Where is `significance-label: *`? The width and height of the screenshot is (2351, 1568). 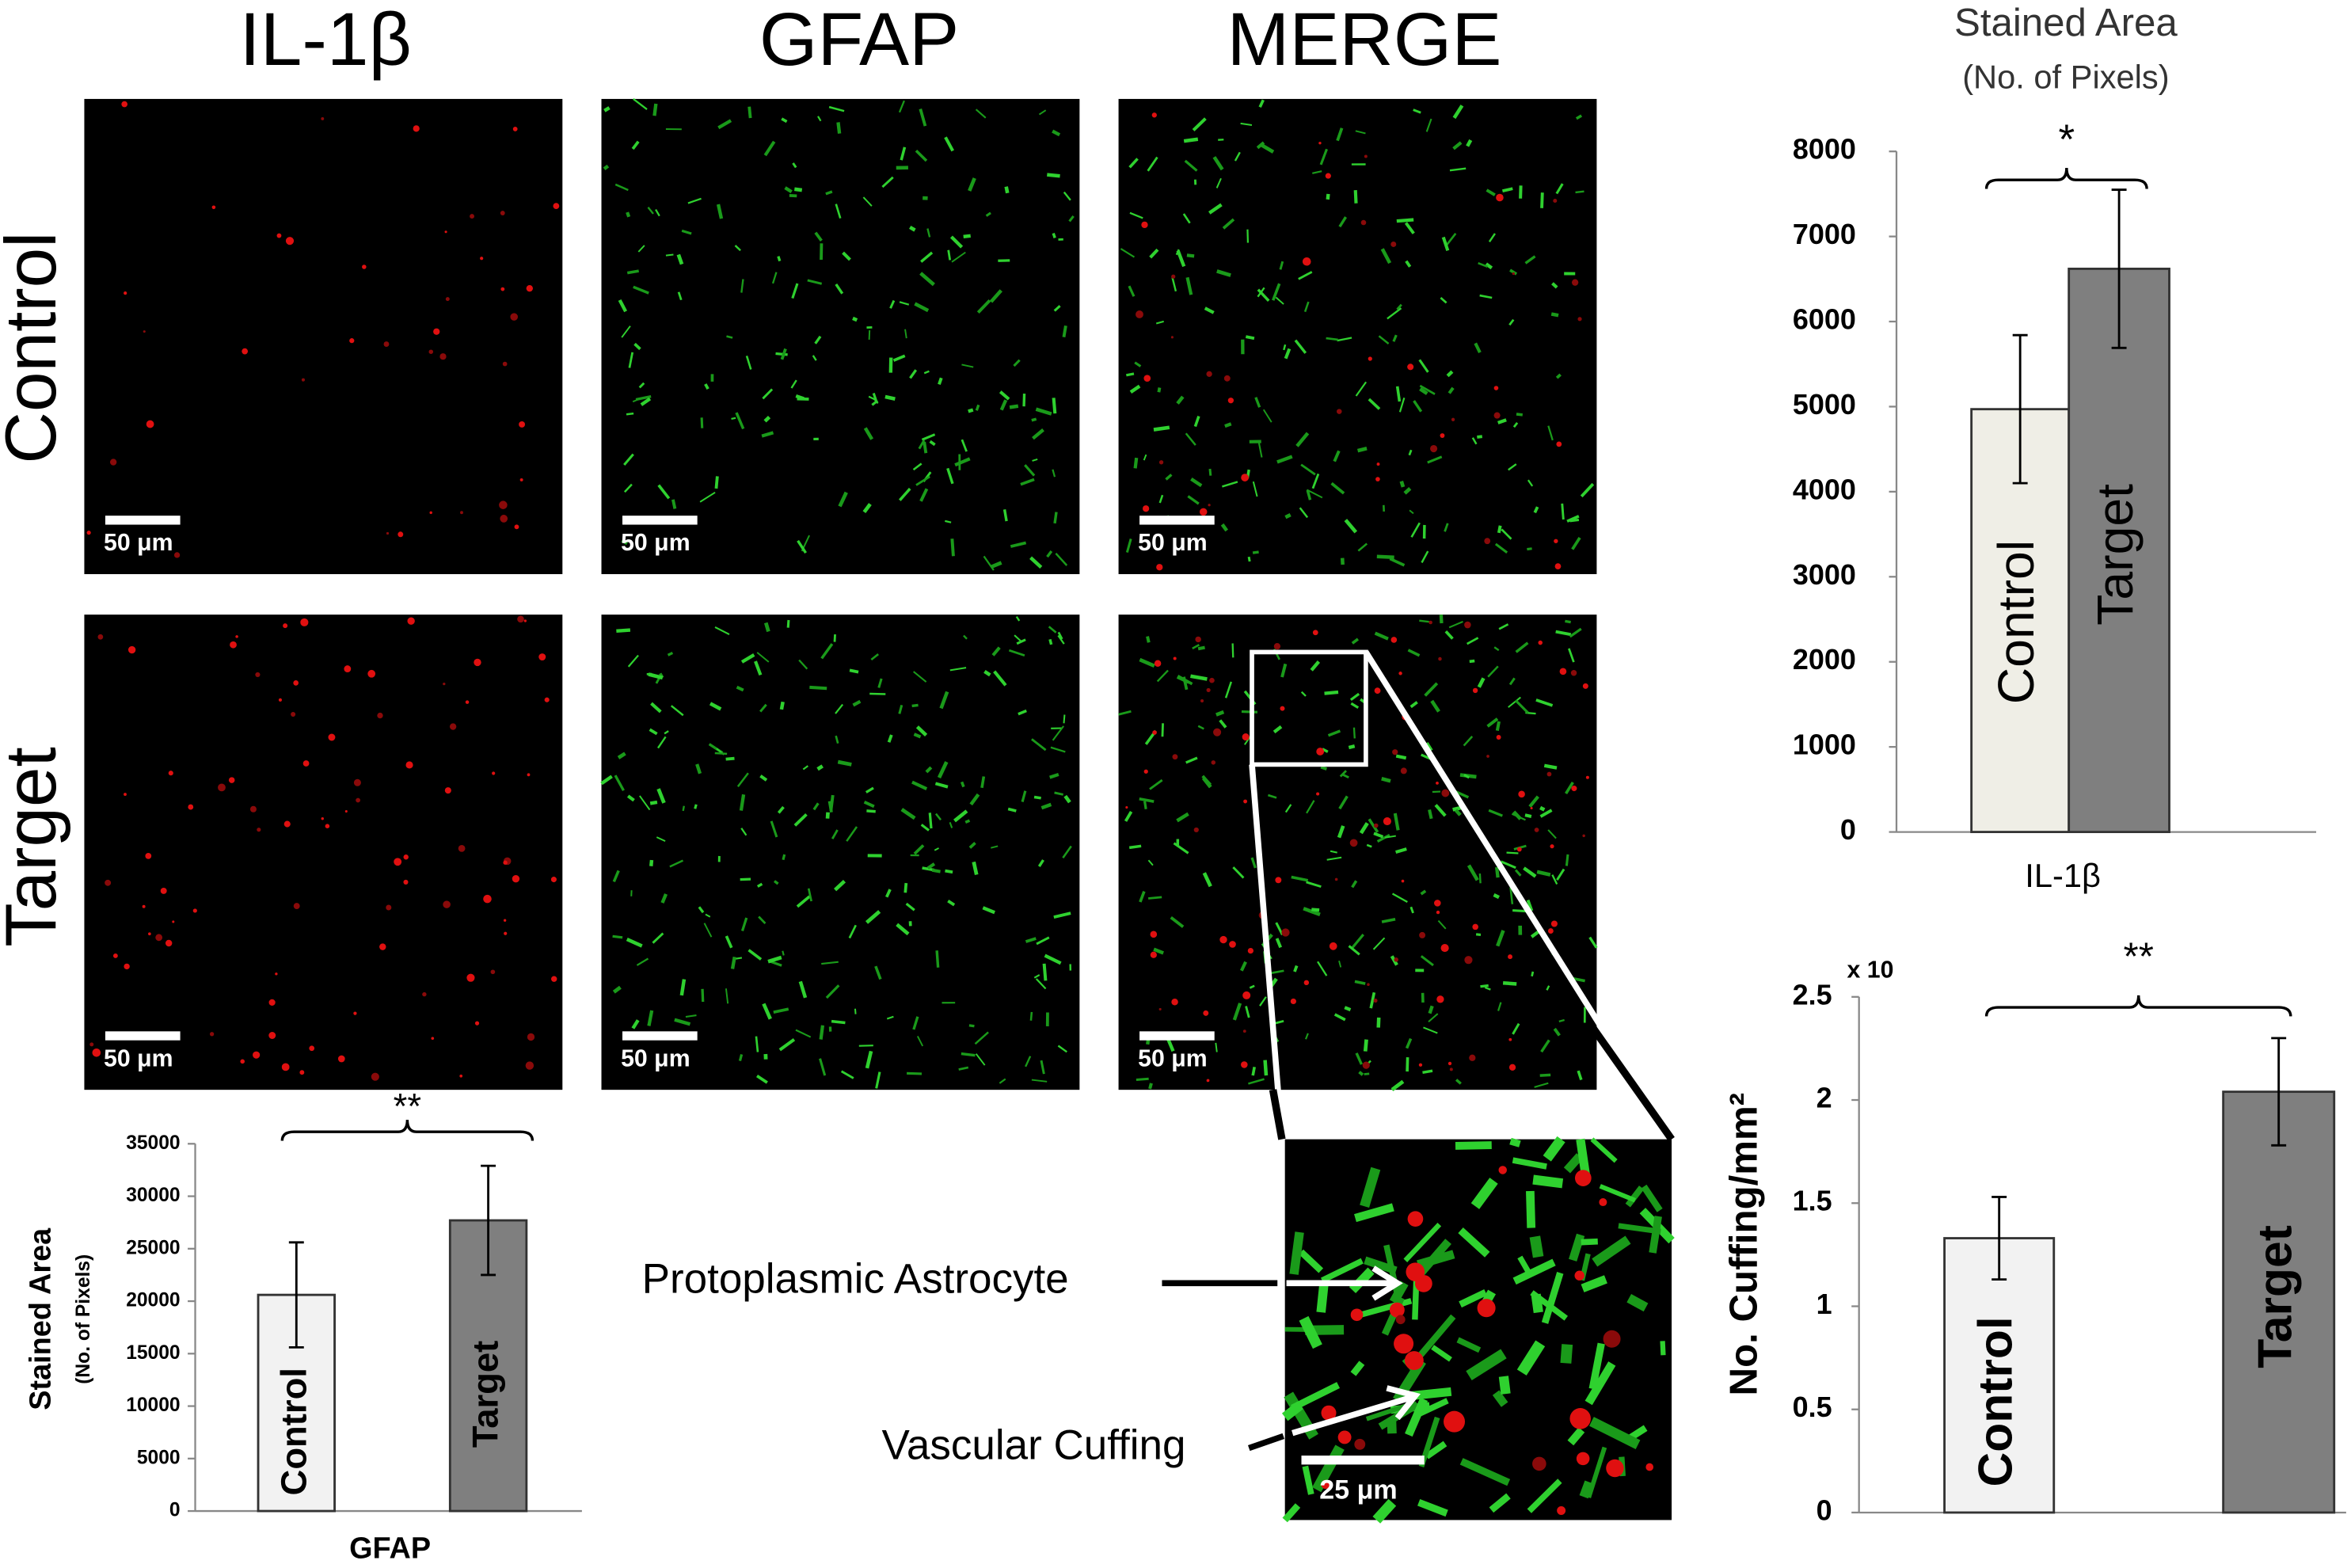
significance-label: * is located at coordinates (2067, 139).